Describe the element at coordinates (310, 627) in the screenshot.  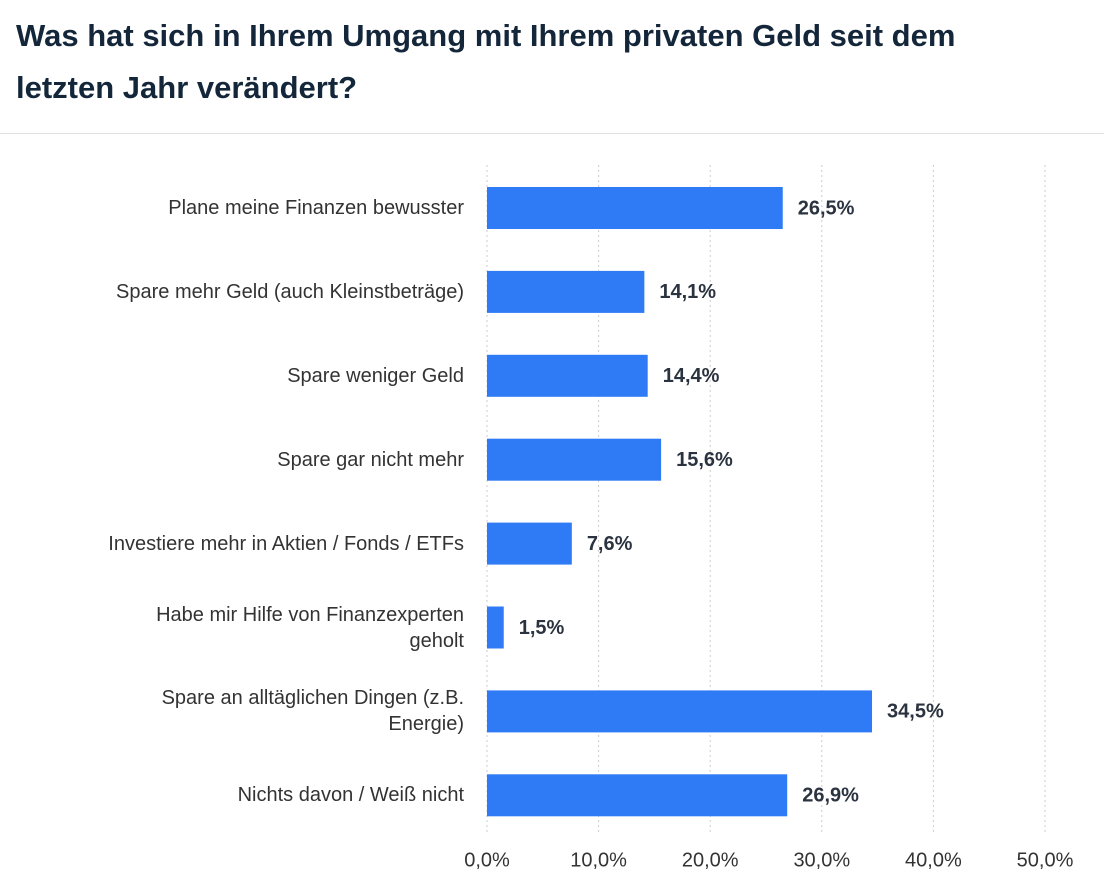
I see `category-label: Habe mir Hilfe von Finanzexperten geholt` at that location.